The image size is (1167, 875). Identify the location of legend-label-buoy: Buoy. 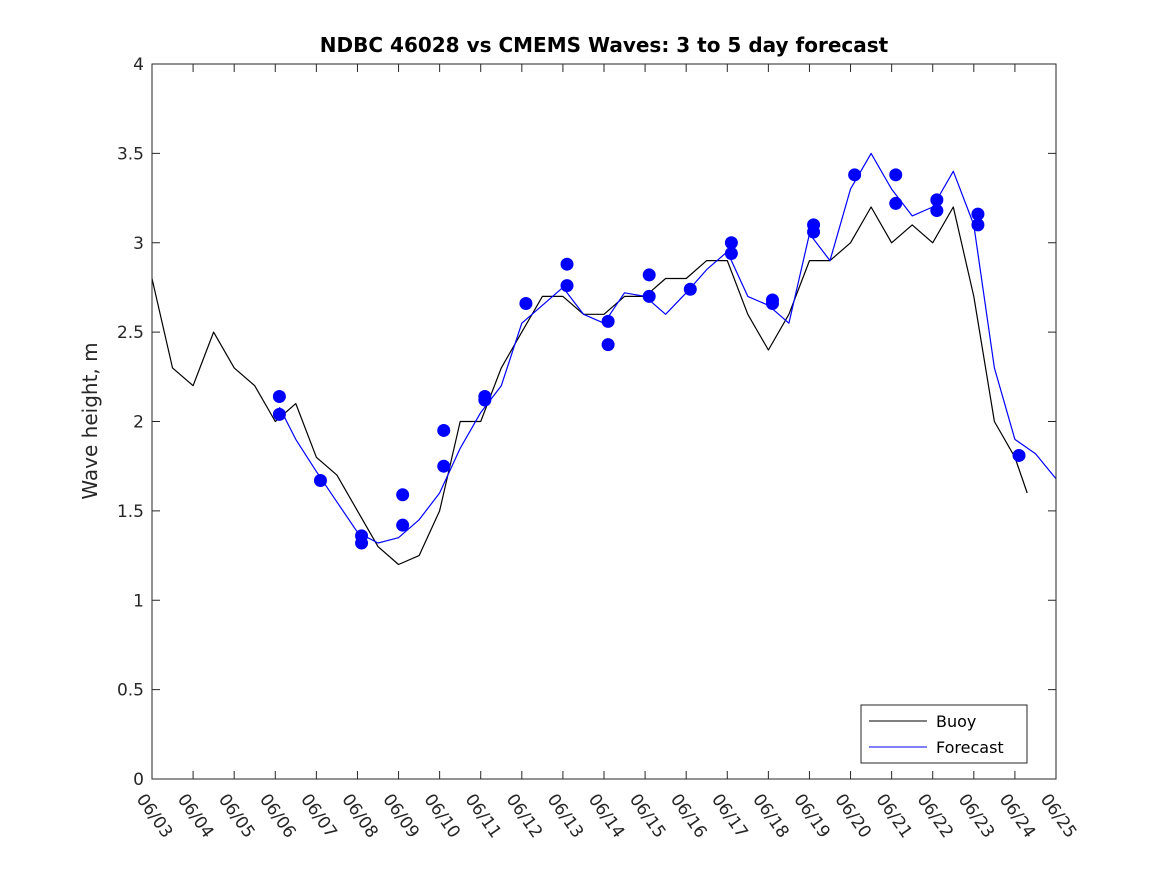
(956, 721).